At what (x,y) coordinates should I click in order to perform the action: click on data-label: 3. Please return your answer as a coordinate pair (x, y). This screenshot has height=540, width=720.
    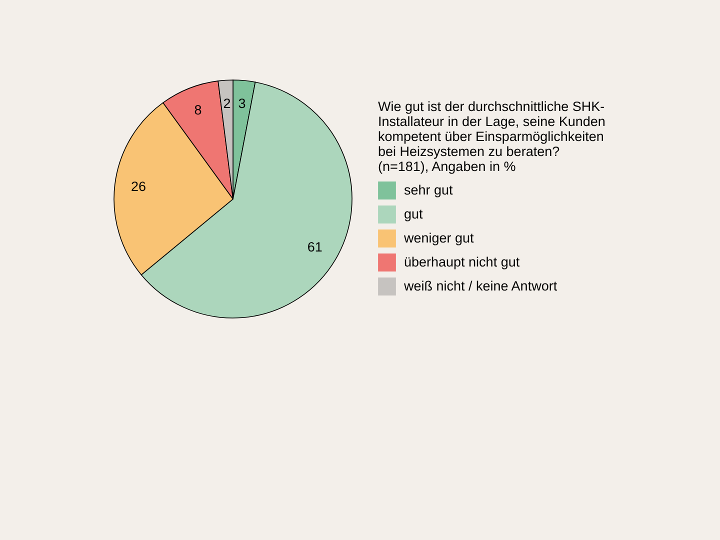
    Looking at the image, I should click on (242, 104).